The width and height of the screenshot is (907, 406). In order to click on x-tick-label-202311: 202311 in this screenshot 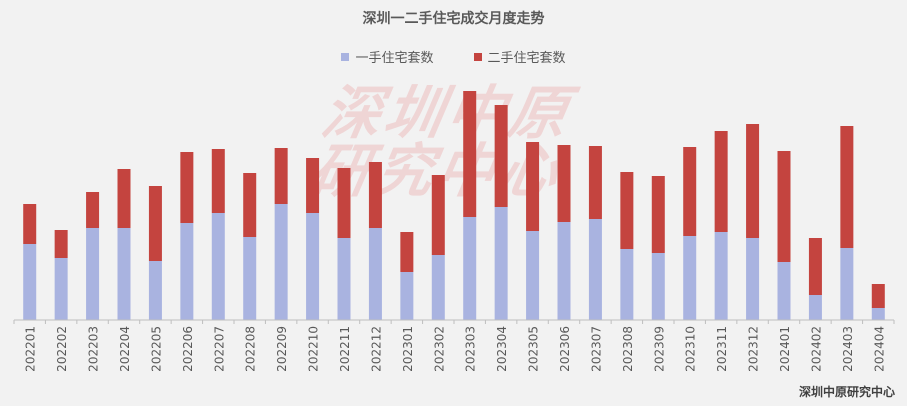, I will do `click(722, 349)`.